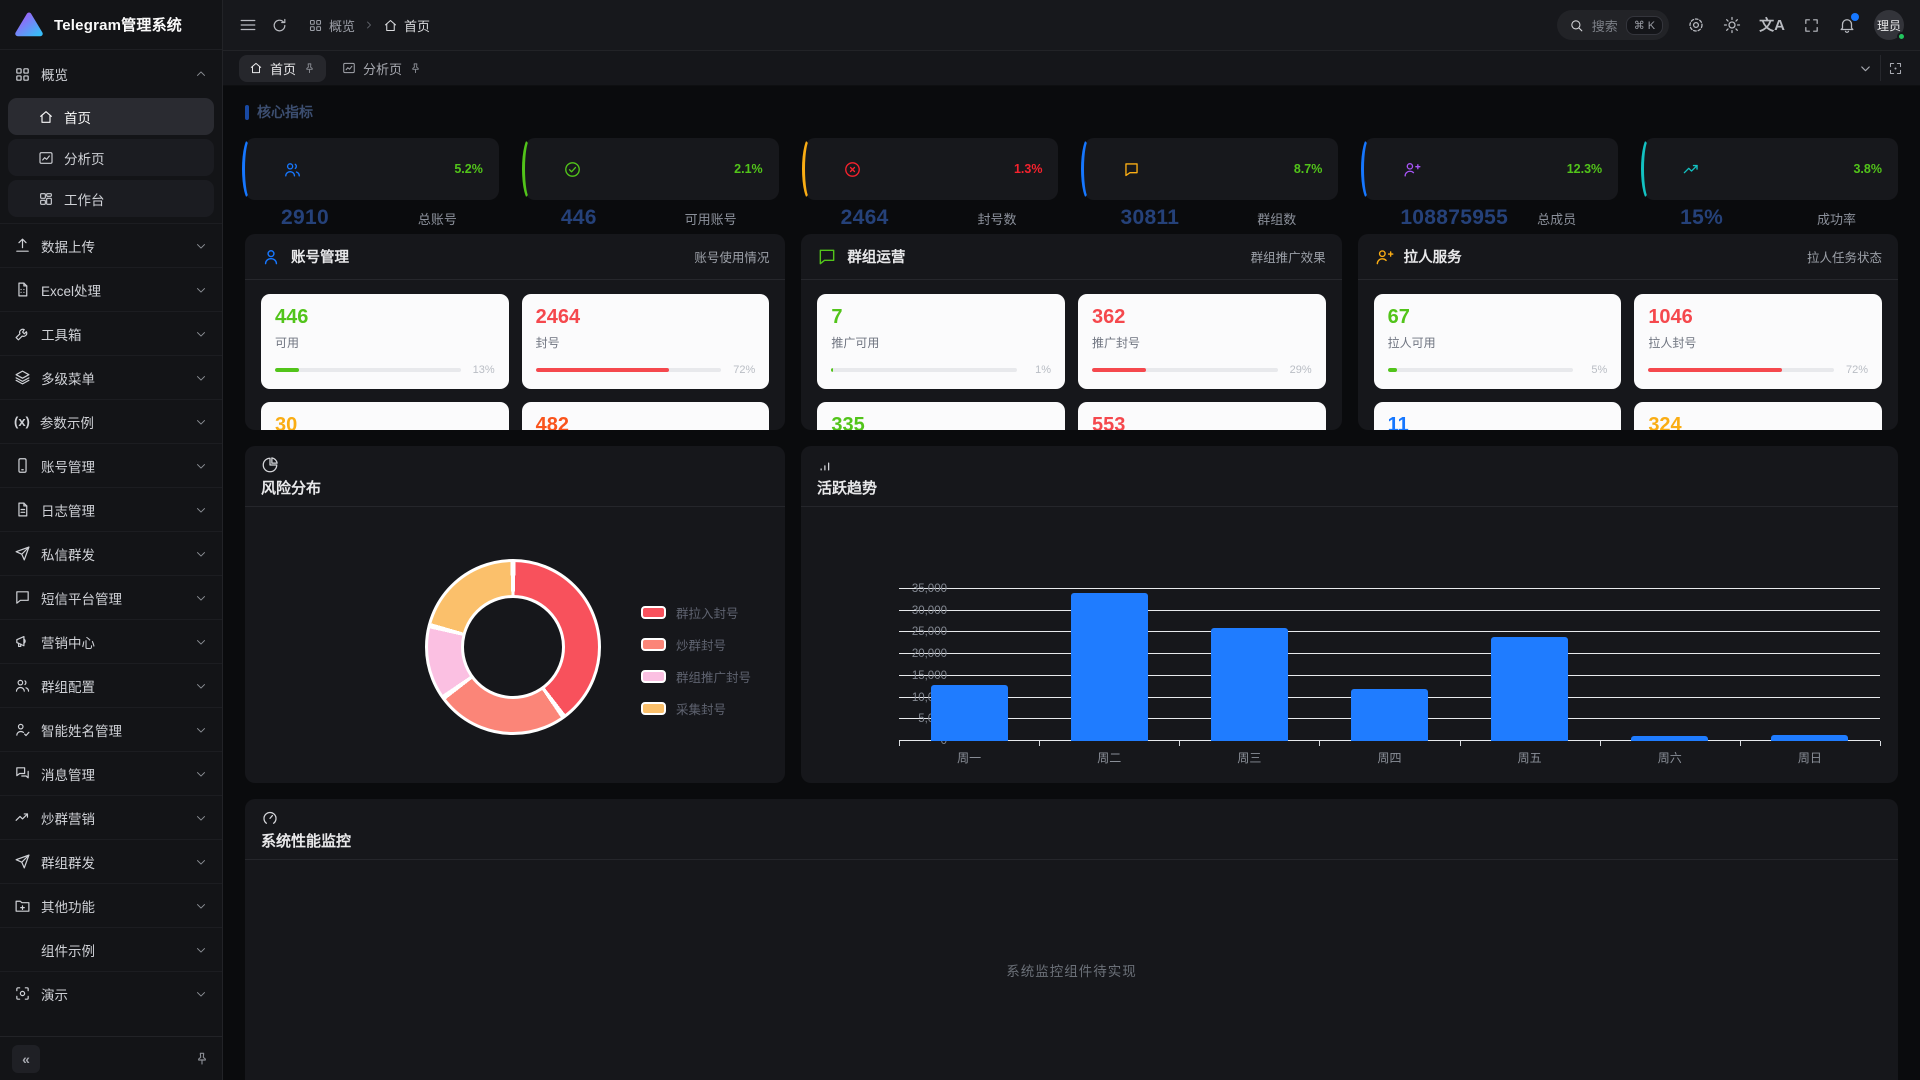  What do you see at coordinates (696, 708) in the screenshot?
I see `legend-item-采集封号: 采集封号` at bounding box center [696, 708].